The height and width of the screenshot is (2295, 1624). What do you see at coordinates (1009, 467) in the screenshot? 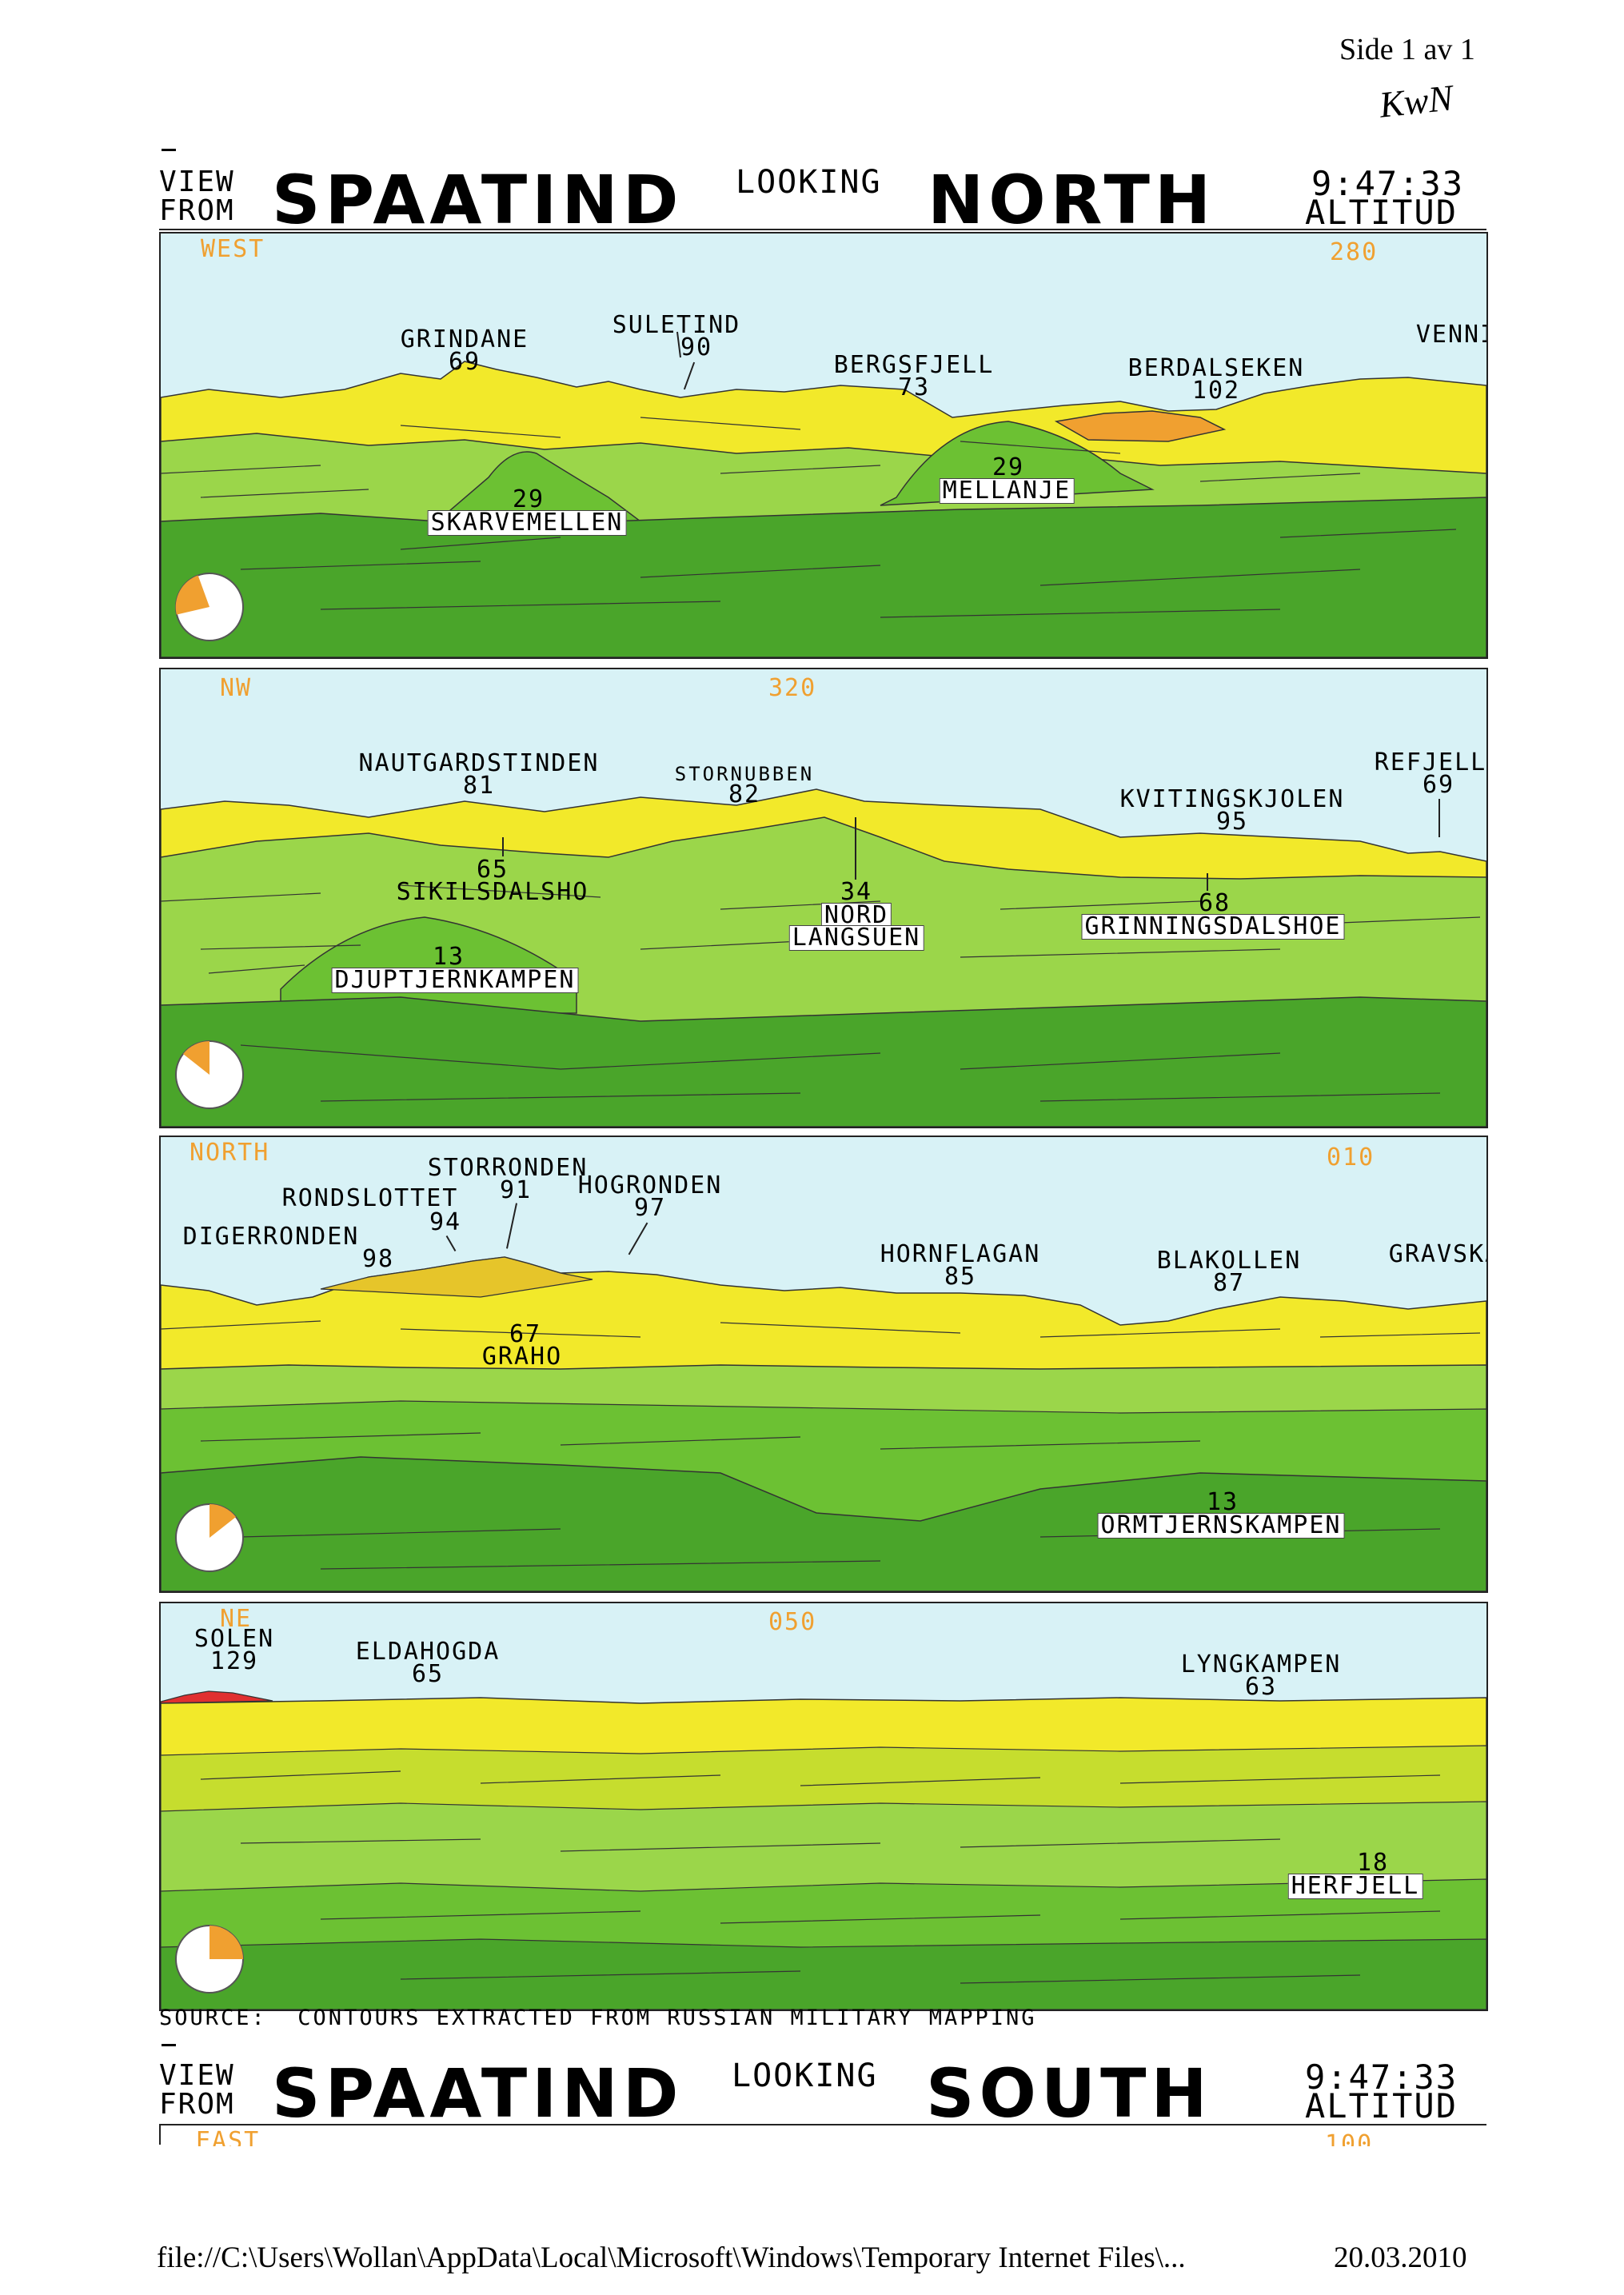
I see `peak-height-mellanje: 29` at bounding box center [1009, 467].